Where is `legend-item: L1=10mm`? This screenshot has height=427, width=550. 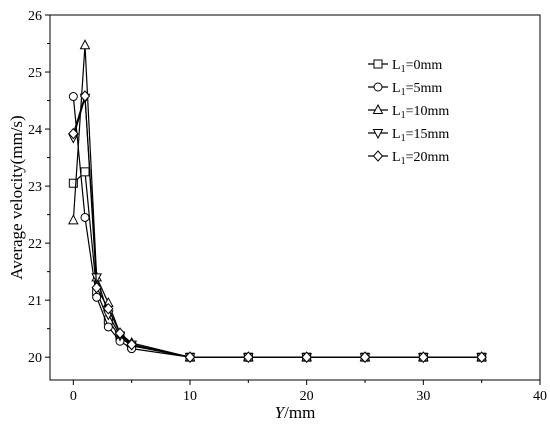 legend-item: L1=10mm is located at coordinates (408, 112).